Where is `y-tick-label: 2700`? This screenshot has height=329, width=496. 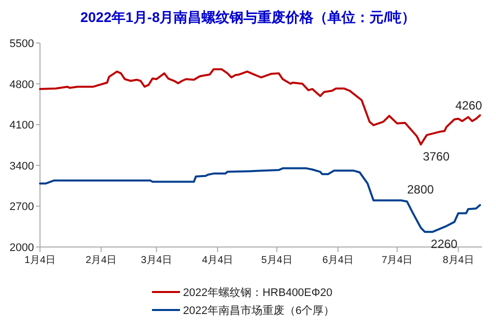
y-tick-label: 2700 is located at coordinates (22, 207).